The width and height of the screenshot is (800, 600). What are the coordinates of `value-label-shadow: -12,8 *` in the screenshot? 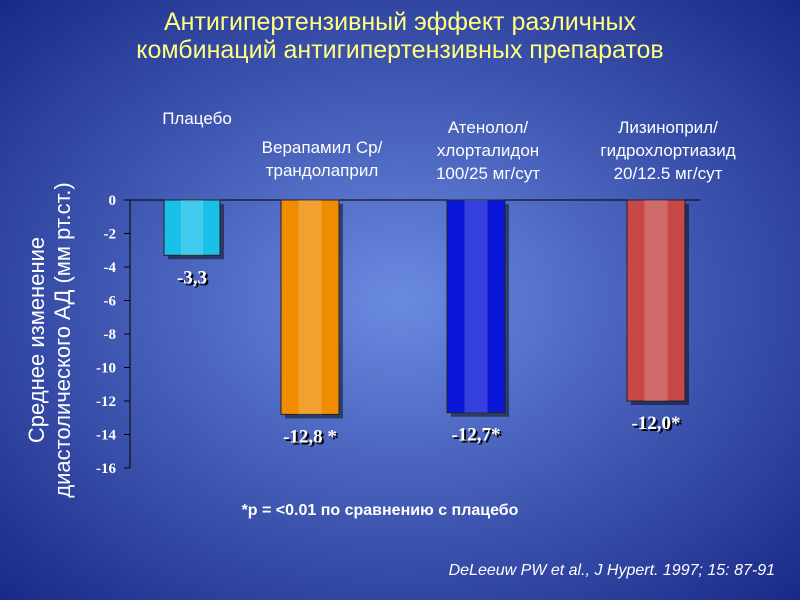 It's located at (312, 438).